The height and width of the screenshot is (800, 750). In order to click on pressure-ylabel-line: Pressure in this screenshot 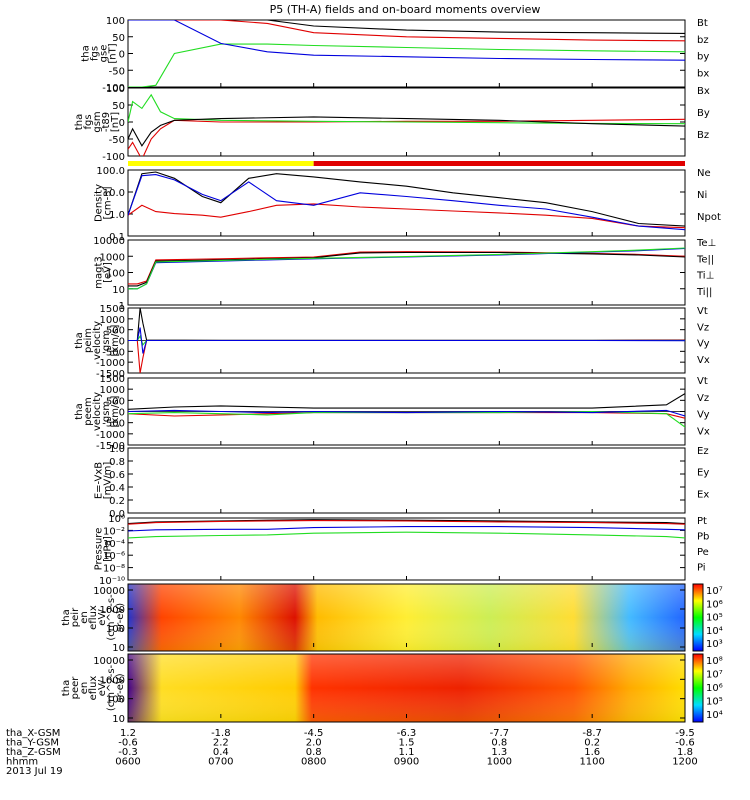, I will do `click(99, 549)`.